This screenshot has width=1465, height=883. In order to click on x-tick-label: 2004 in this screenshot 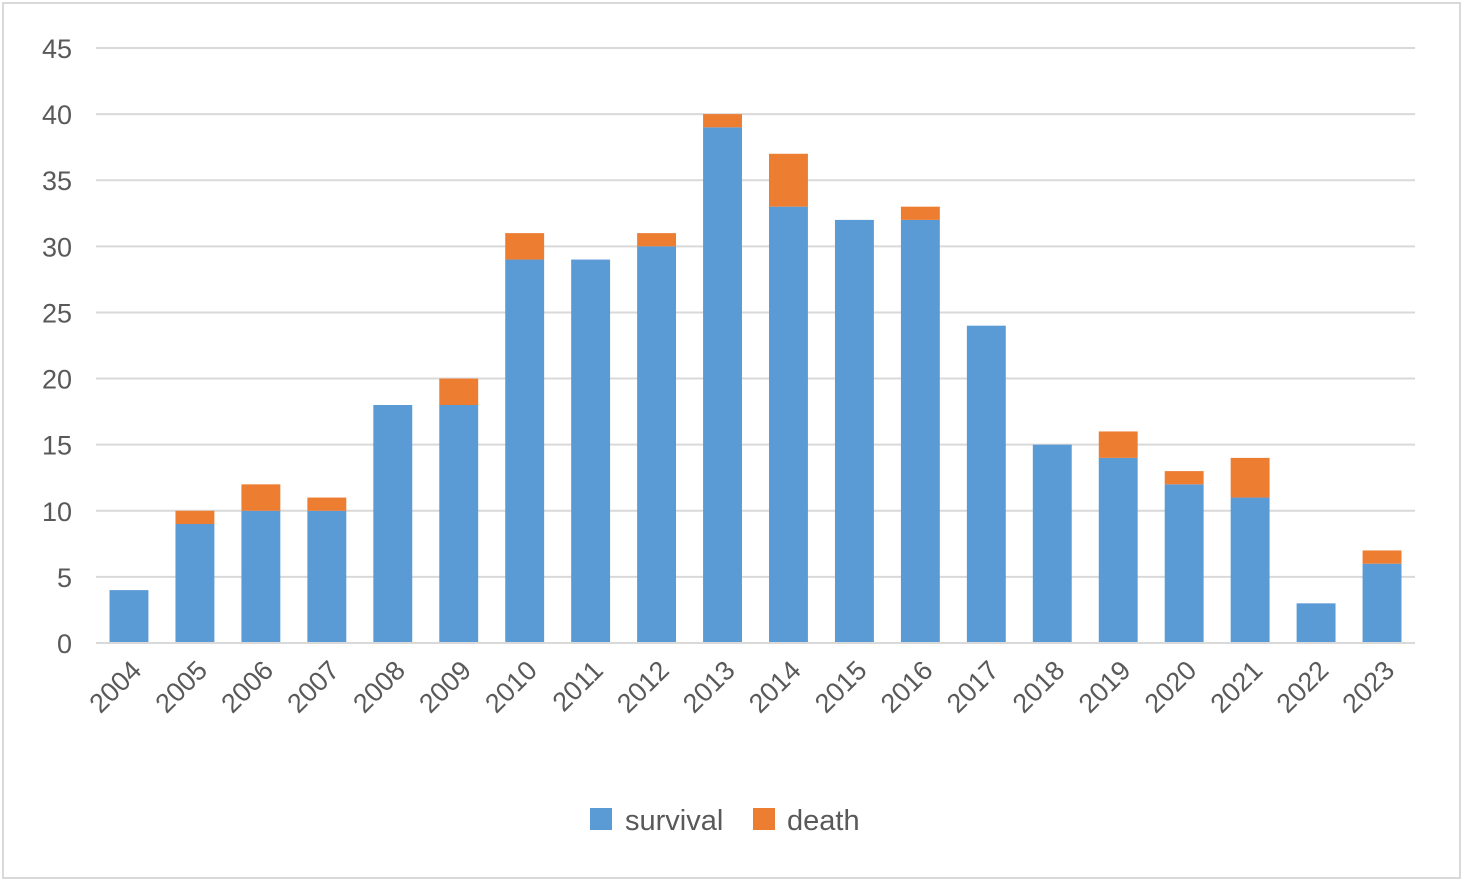, I will do `click(116, 687)`.